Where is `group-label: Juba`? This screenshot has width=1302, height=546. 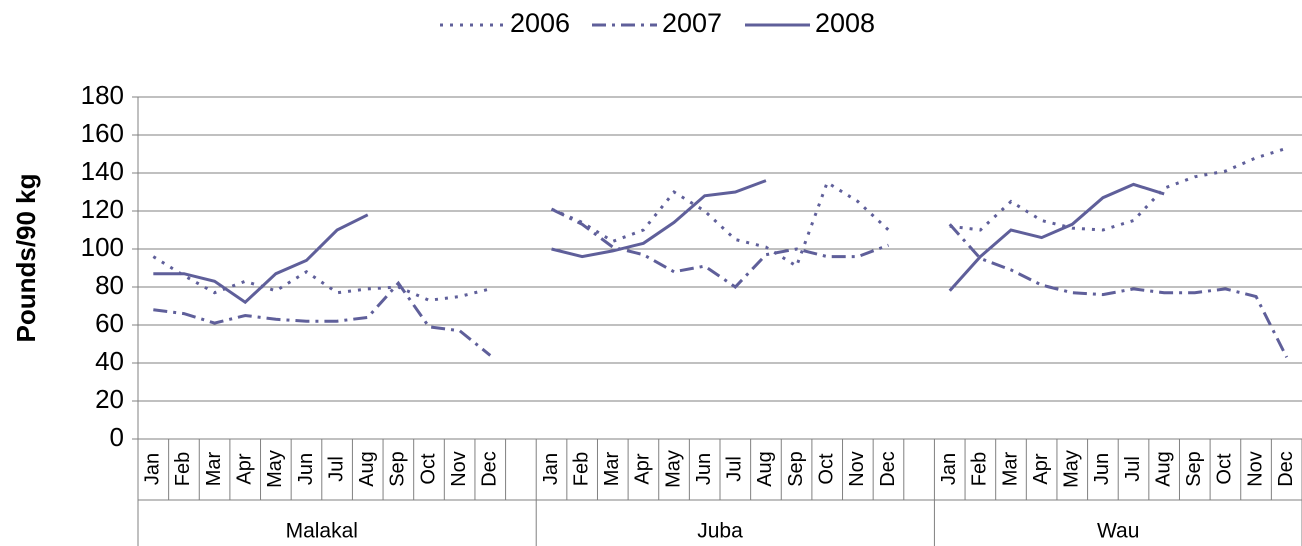
group-label: Juba is located at coordinates (720, 531).